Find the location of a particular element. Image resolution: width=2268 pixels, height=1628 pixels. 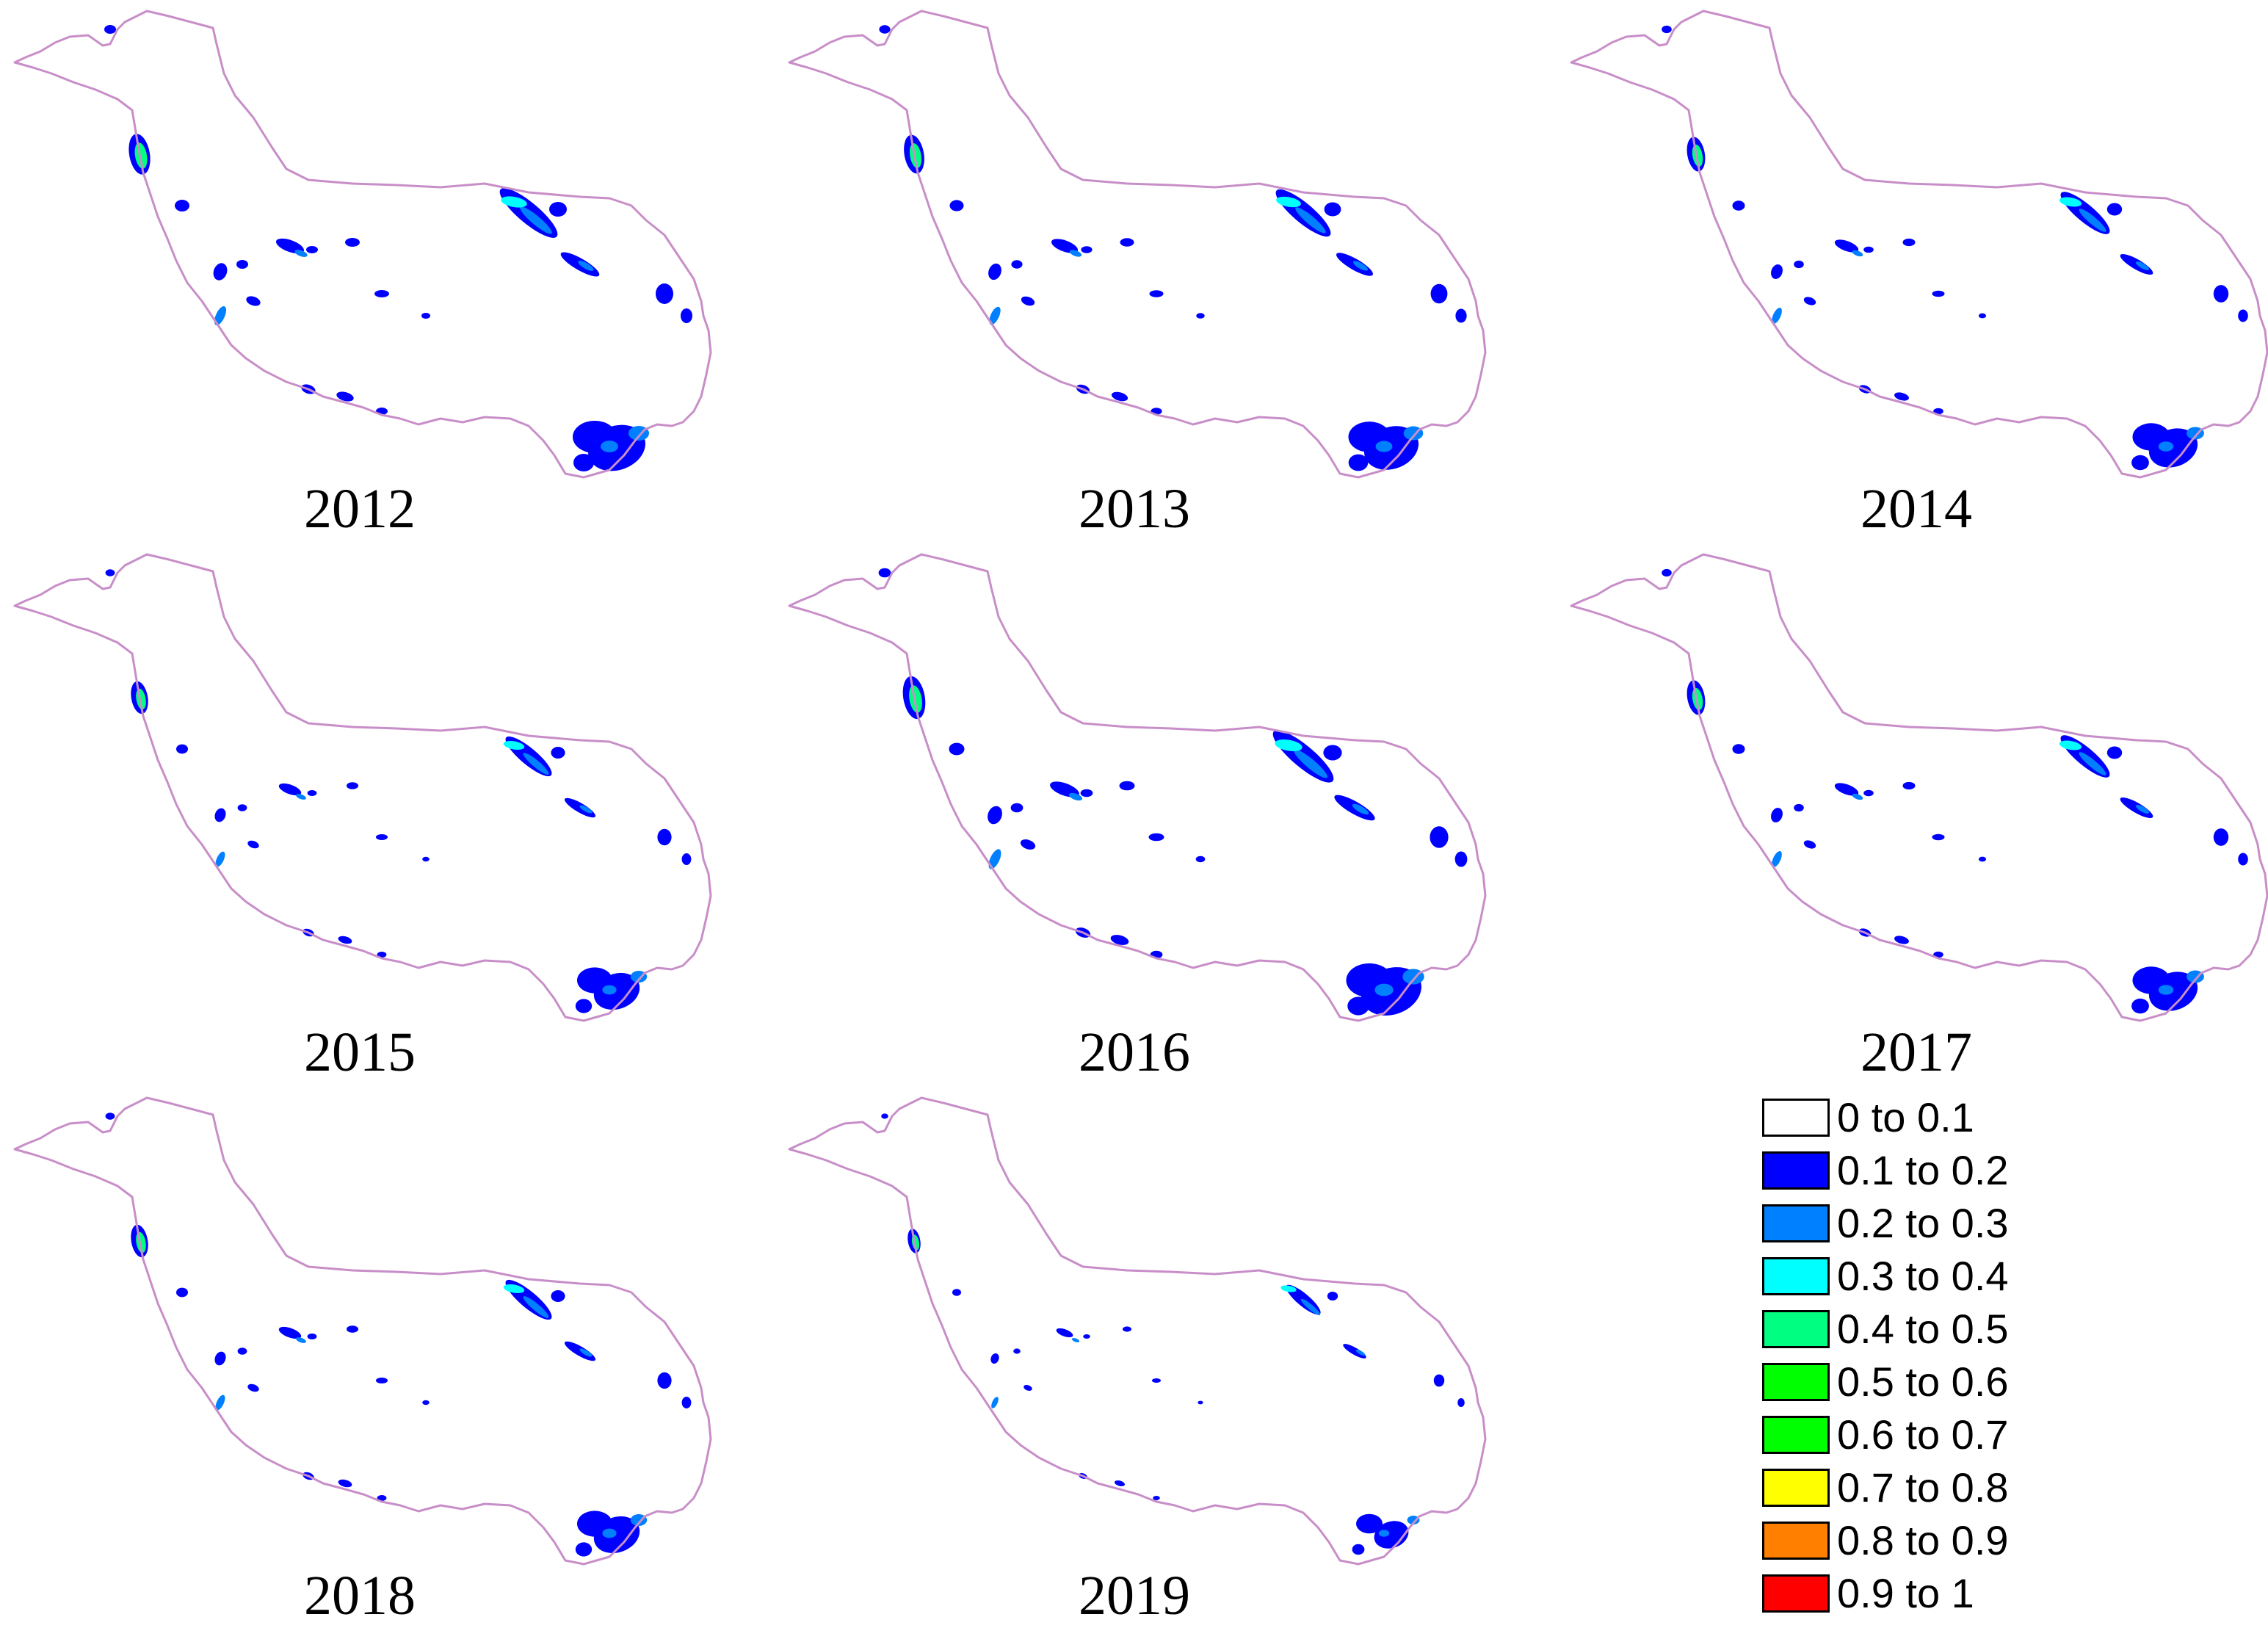

legend-item: 0.9 to 1 is located at coordinates (1967, 1593).